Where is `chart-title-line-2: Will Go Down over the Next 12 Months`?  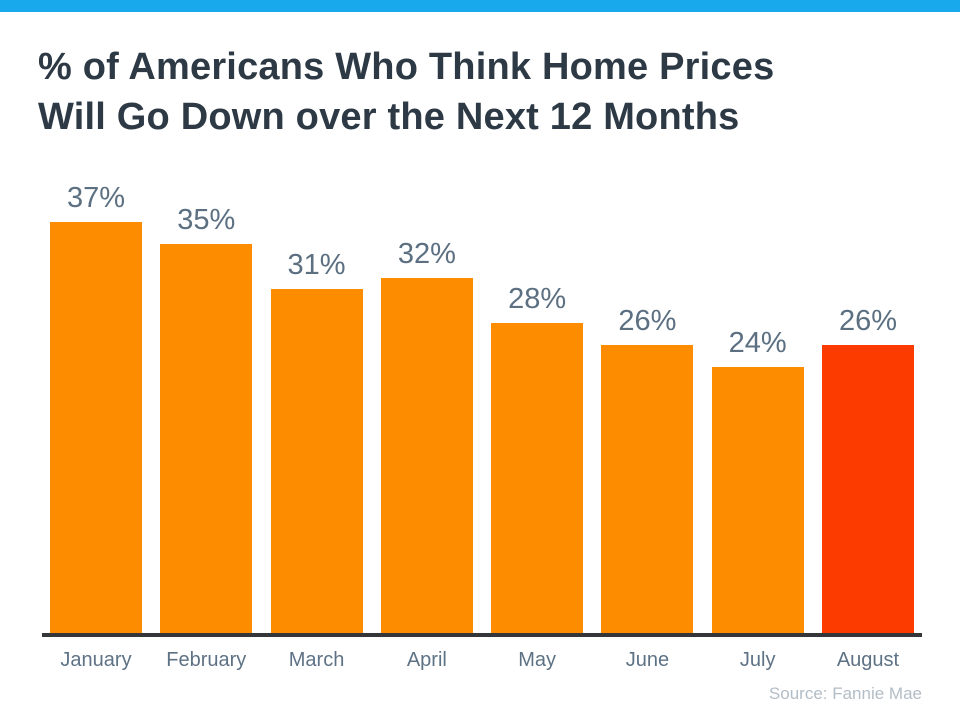
chart-title-line-2: Will Go Down over the Next 12 Months is located at coordinates (389, 117).